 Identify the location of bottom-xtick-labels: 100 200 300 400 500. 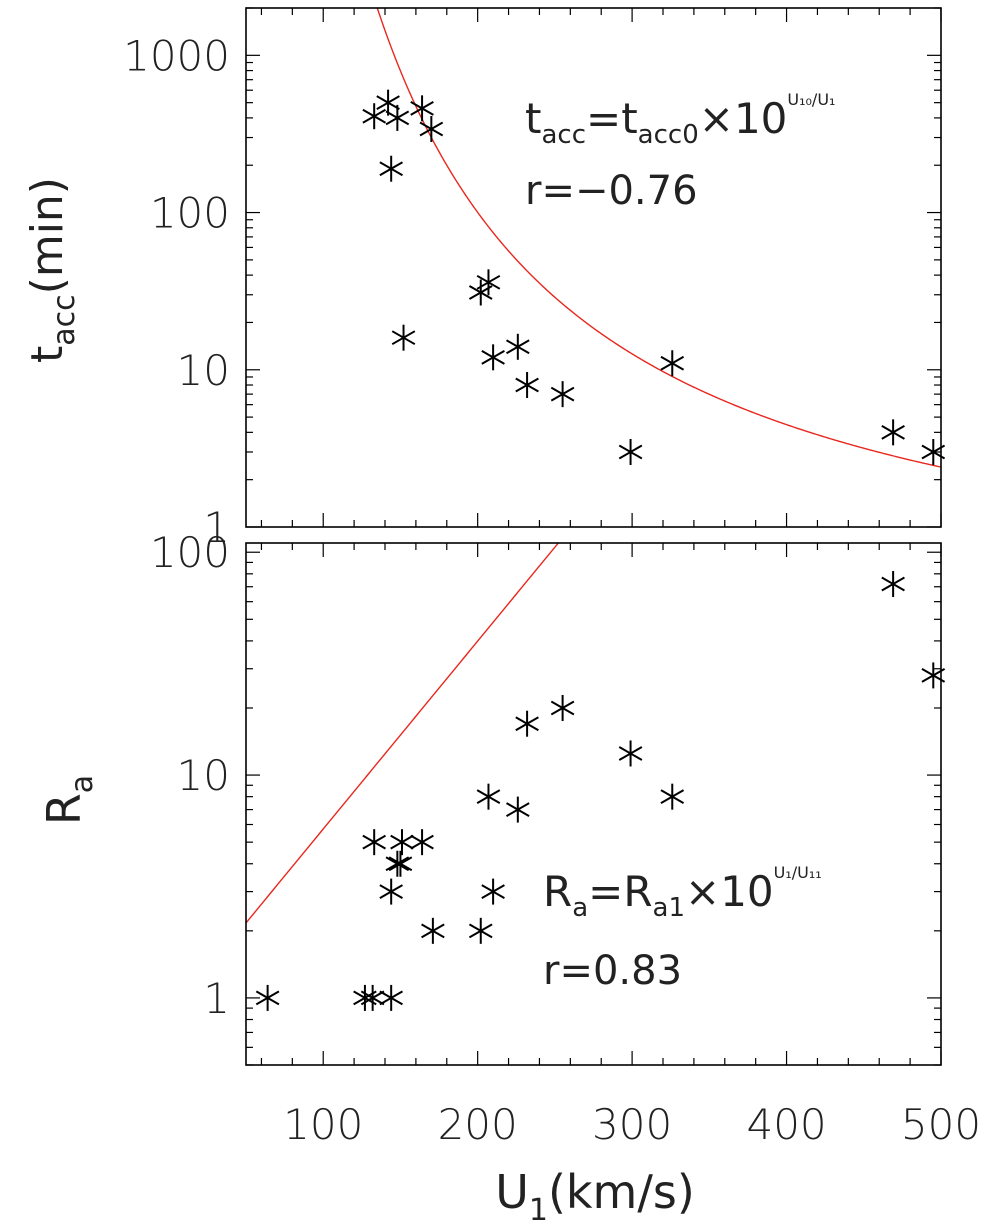
(632, 1124).